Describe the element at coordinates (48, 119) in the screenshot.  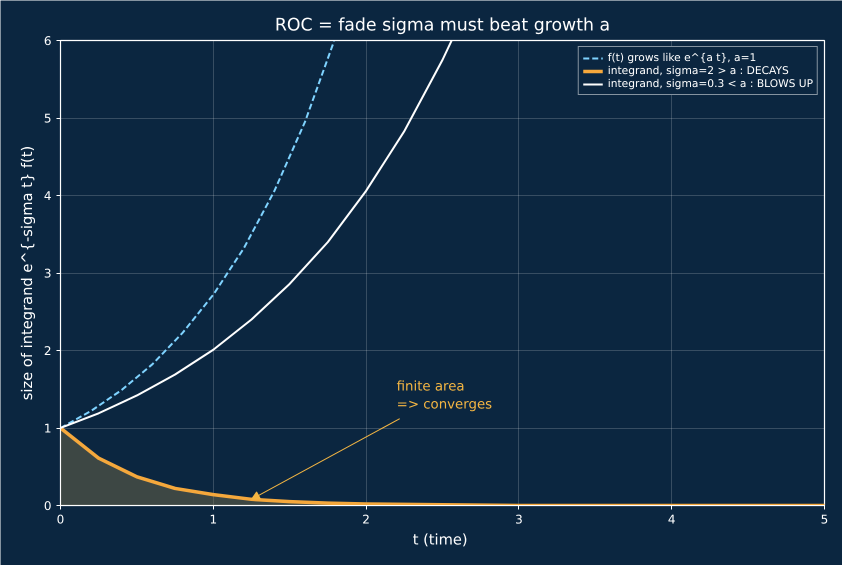
I see `y-tick-label: 5` at that location.